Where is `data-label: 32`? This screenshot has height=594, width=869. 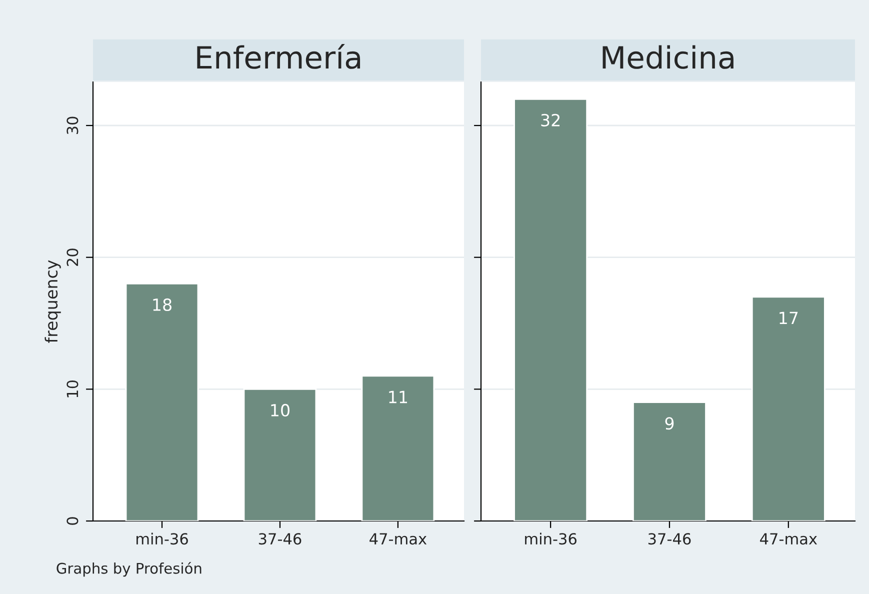
data-label: 32 is located at coordinates (550, 120).